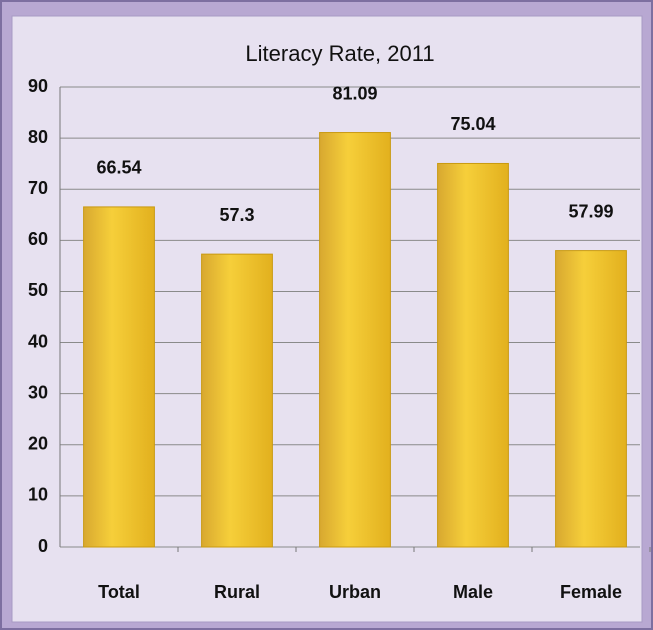 The width and height of the screenshot is (653, 630). Describe the element at coordinates (38, 444) in the screenshot. I see `y-tick-label: 20` at that location.